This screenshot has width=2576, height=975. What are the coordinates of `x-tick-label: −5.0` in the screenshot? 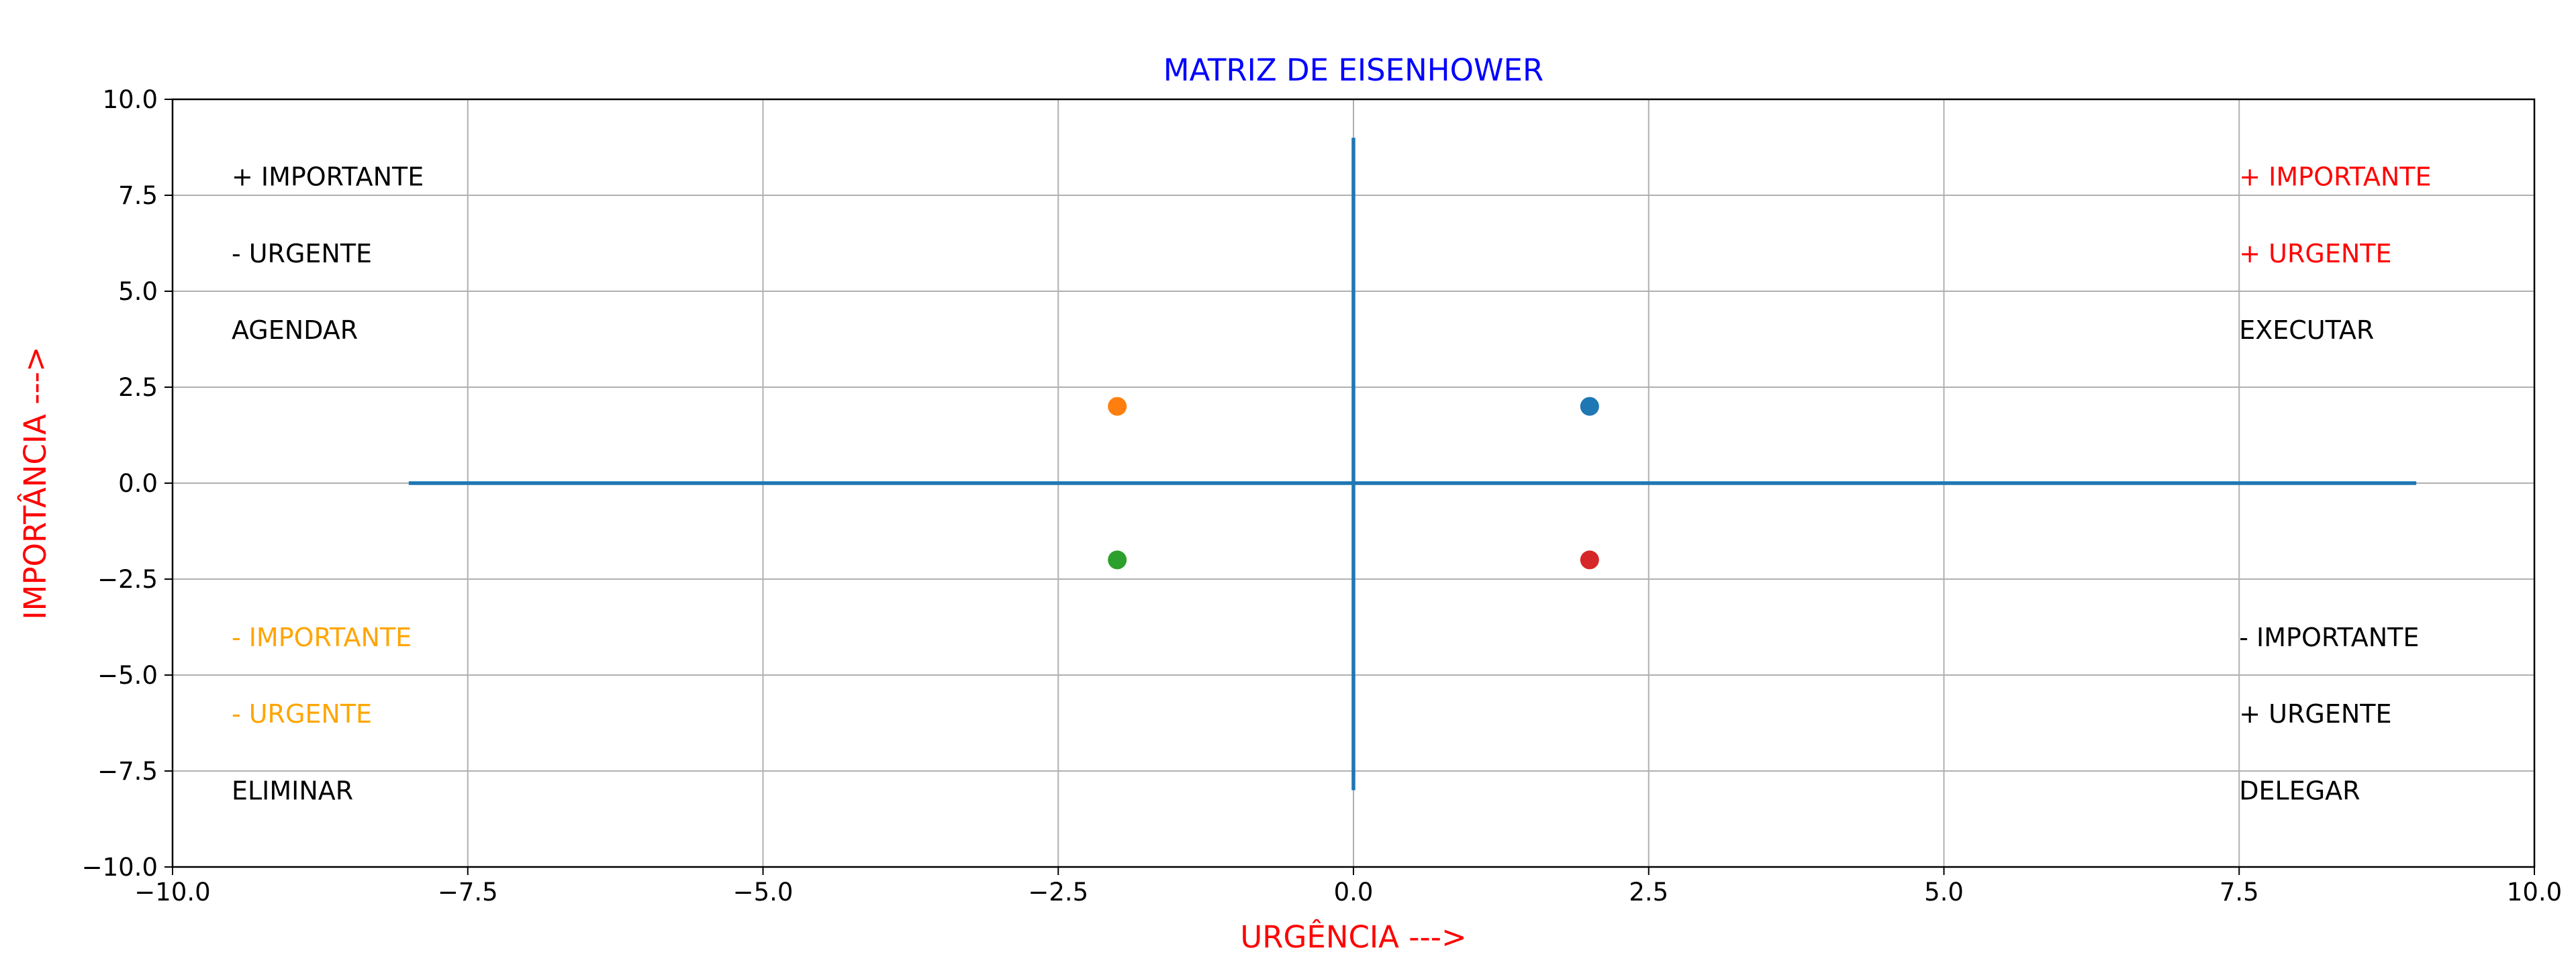 It's located at (763, 892).